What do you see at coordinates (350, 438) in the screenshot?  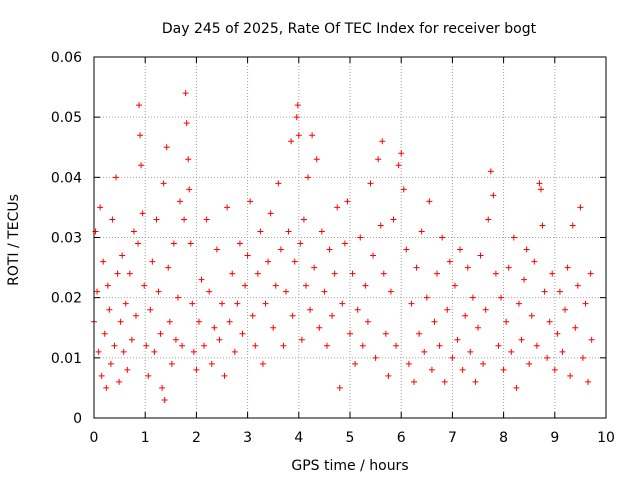 I see `x-tick-label: 5` at bounding box center [350, 438].